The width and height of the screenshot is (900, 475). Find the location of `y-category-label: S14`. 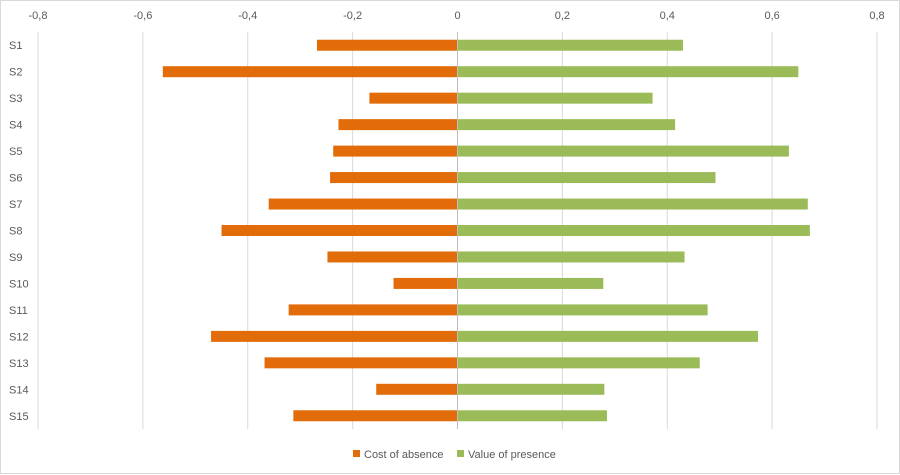

y-category-label: S14 is located at coordinates (19, 390).